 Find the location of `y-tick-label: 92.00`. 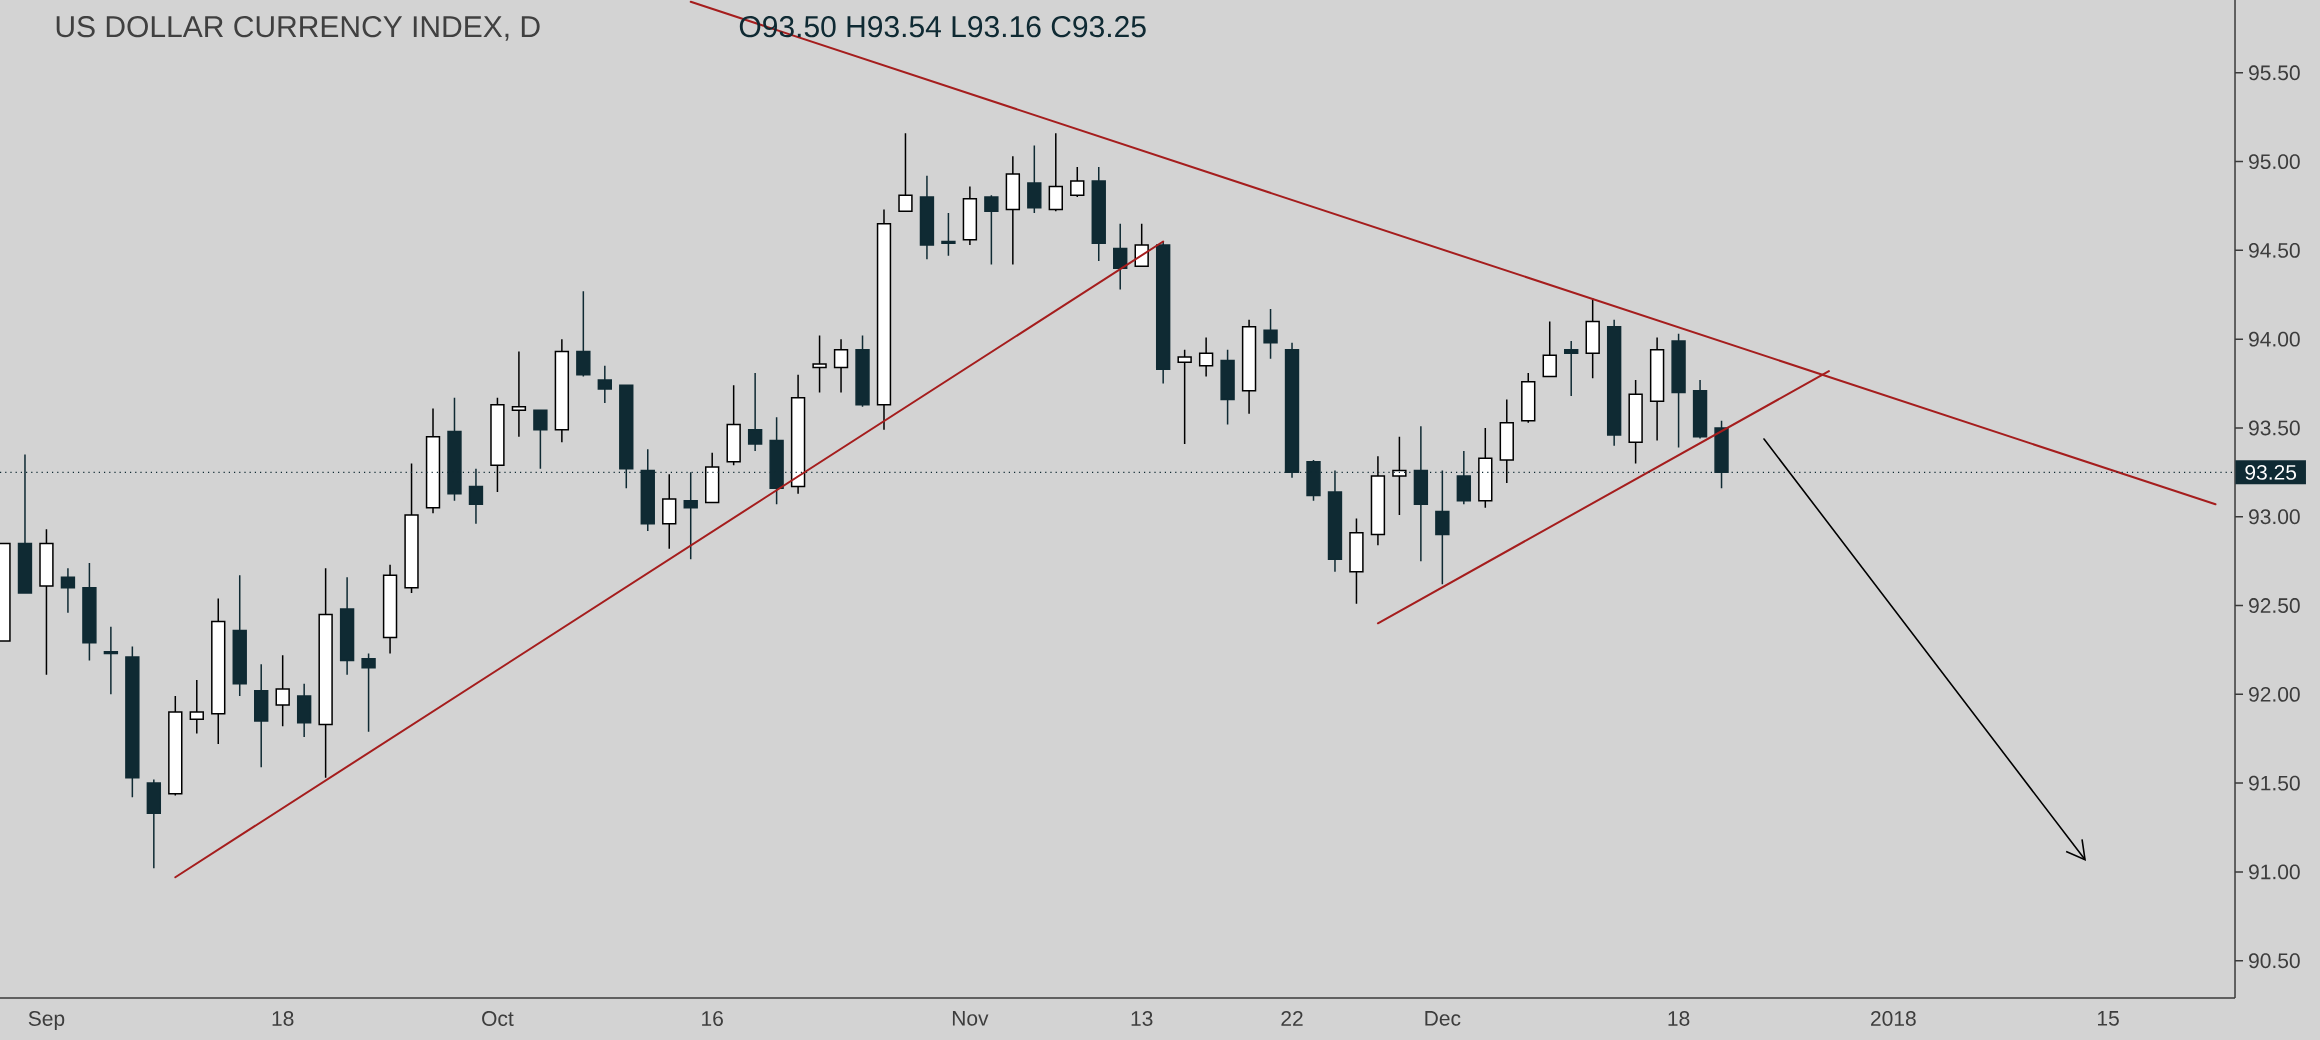

y-tick-label: 92.00 is located at coordinates (2274, 694).